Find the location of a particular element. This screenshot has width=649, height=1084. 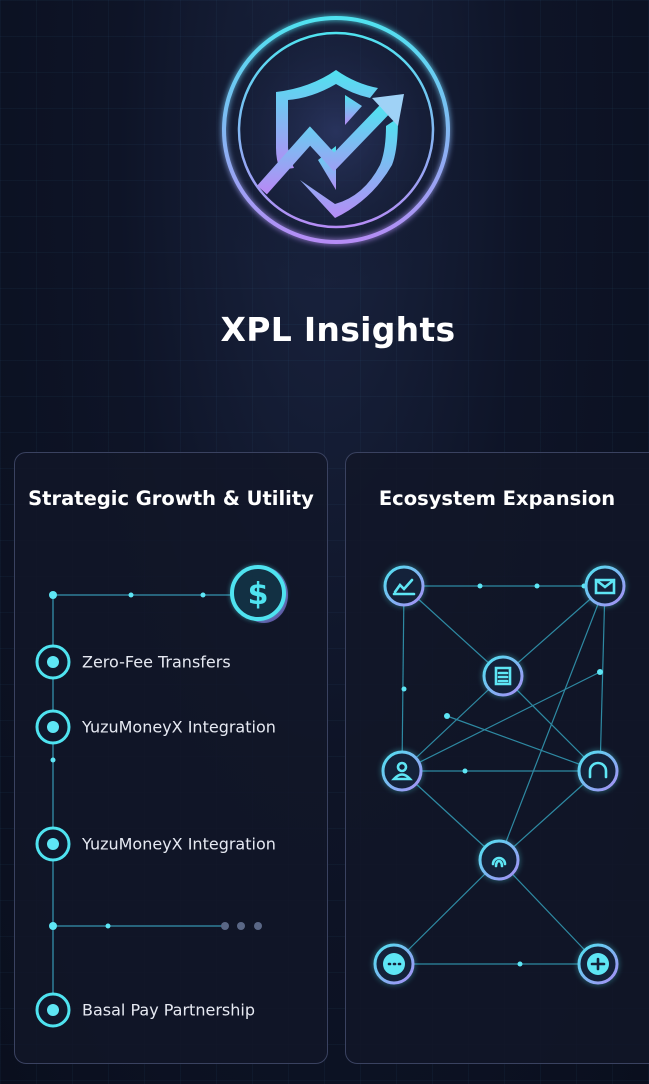

shield-with-rising-arrow-icon is located at coordinates (330, 144).